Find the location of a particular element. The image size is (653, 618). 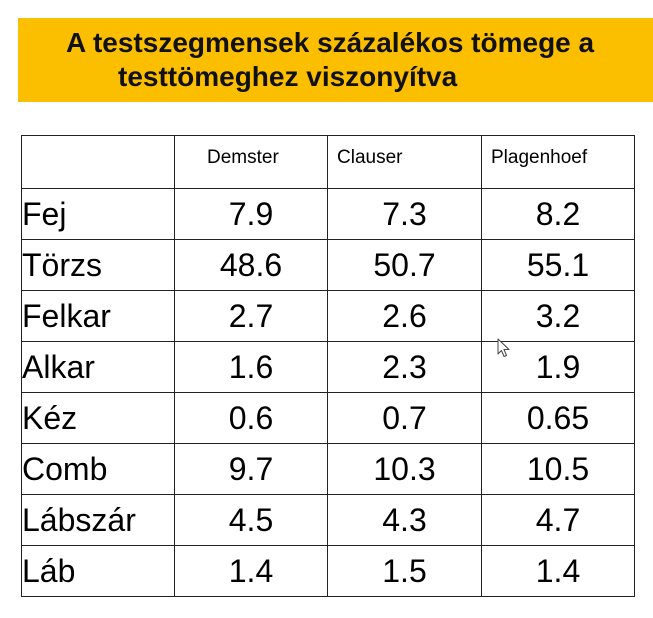

row-label: Lábszár is located at coordinates (98, 520).